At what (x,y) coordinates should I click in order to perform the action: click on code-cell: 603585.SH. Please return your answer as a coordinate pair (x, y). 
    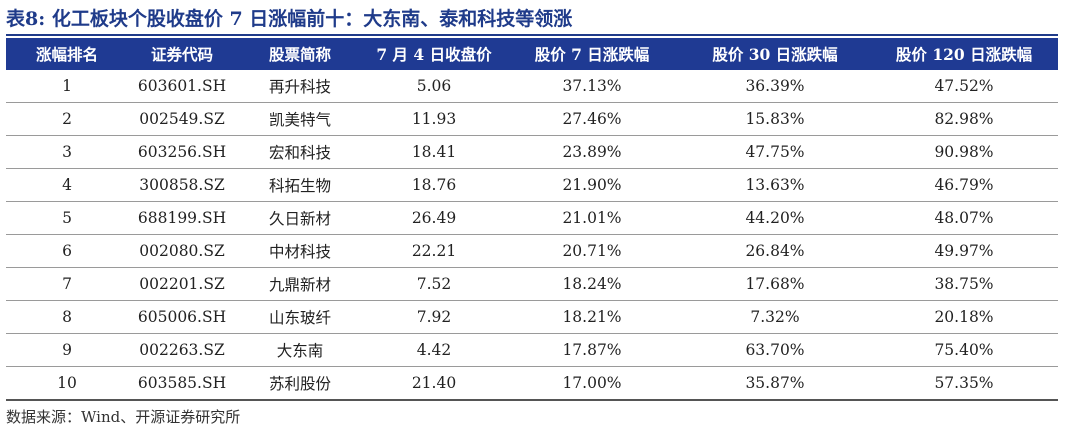
    Looking at the image, I should click on (182, 383).